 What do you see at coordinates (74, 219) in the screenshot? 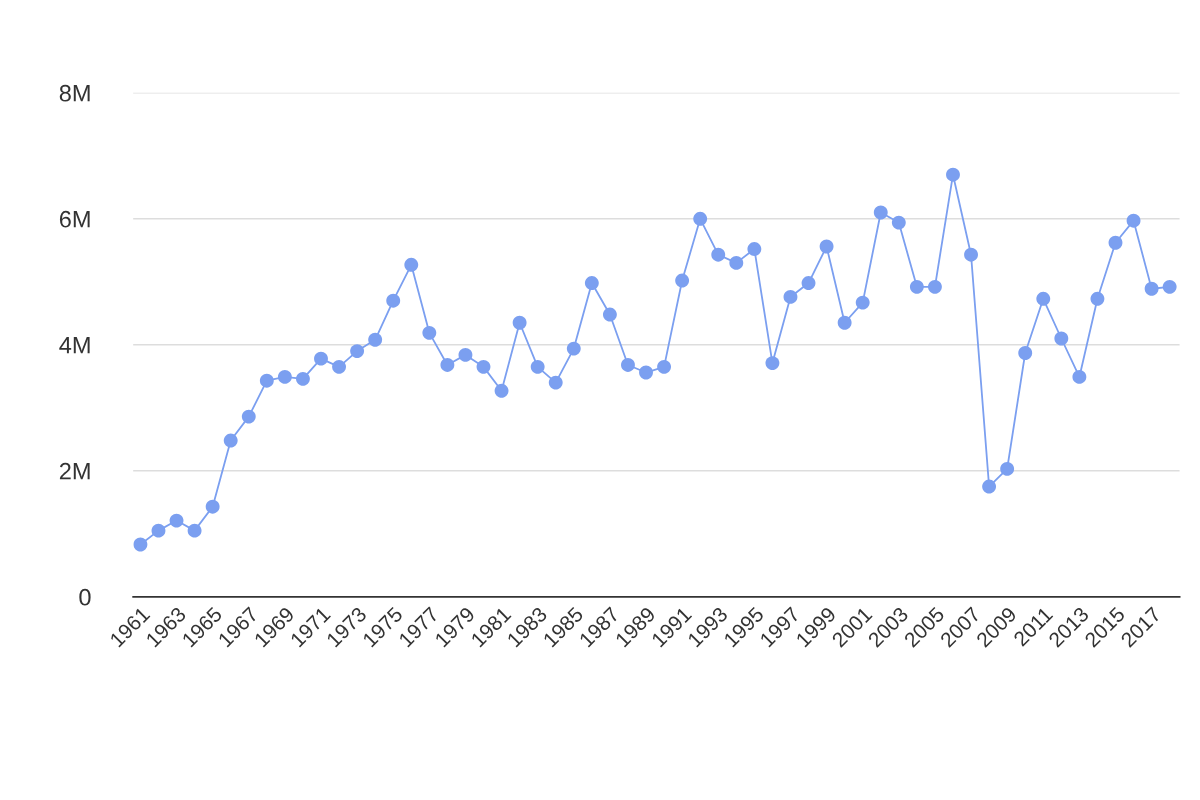
I see `y-tick-label: 6M` at bounding box center [74, 219].